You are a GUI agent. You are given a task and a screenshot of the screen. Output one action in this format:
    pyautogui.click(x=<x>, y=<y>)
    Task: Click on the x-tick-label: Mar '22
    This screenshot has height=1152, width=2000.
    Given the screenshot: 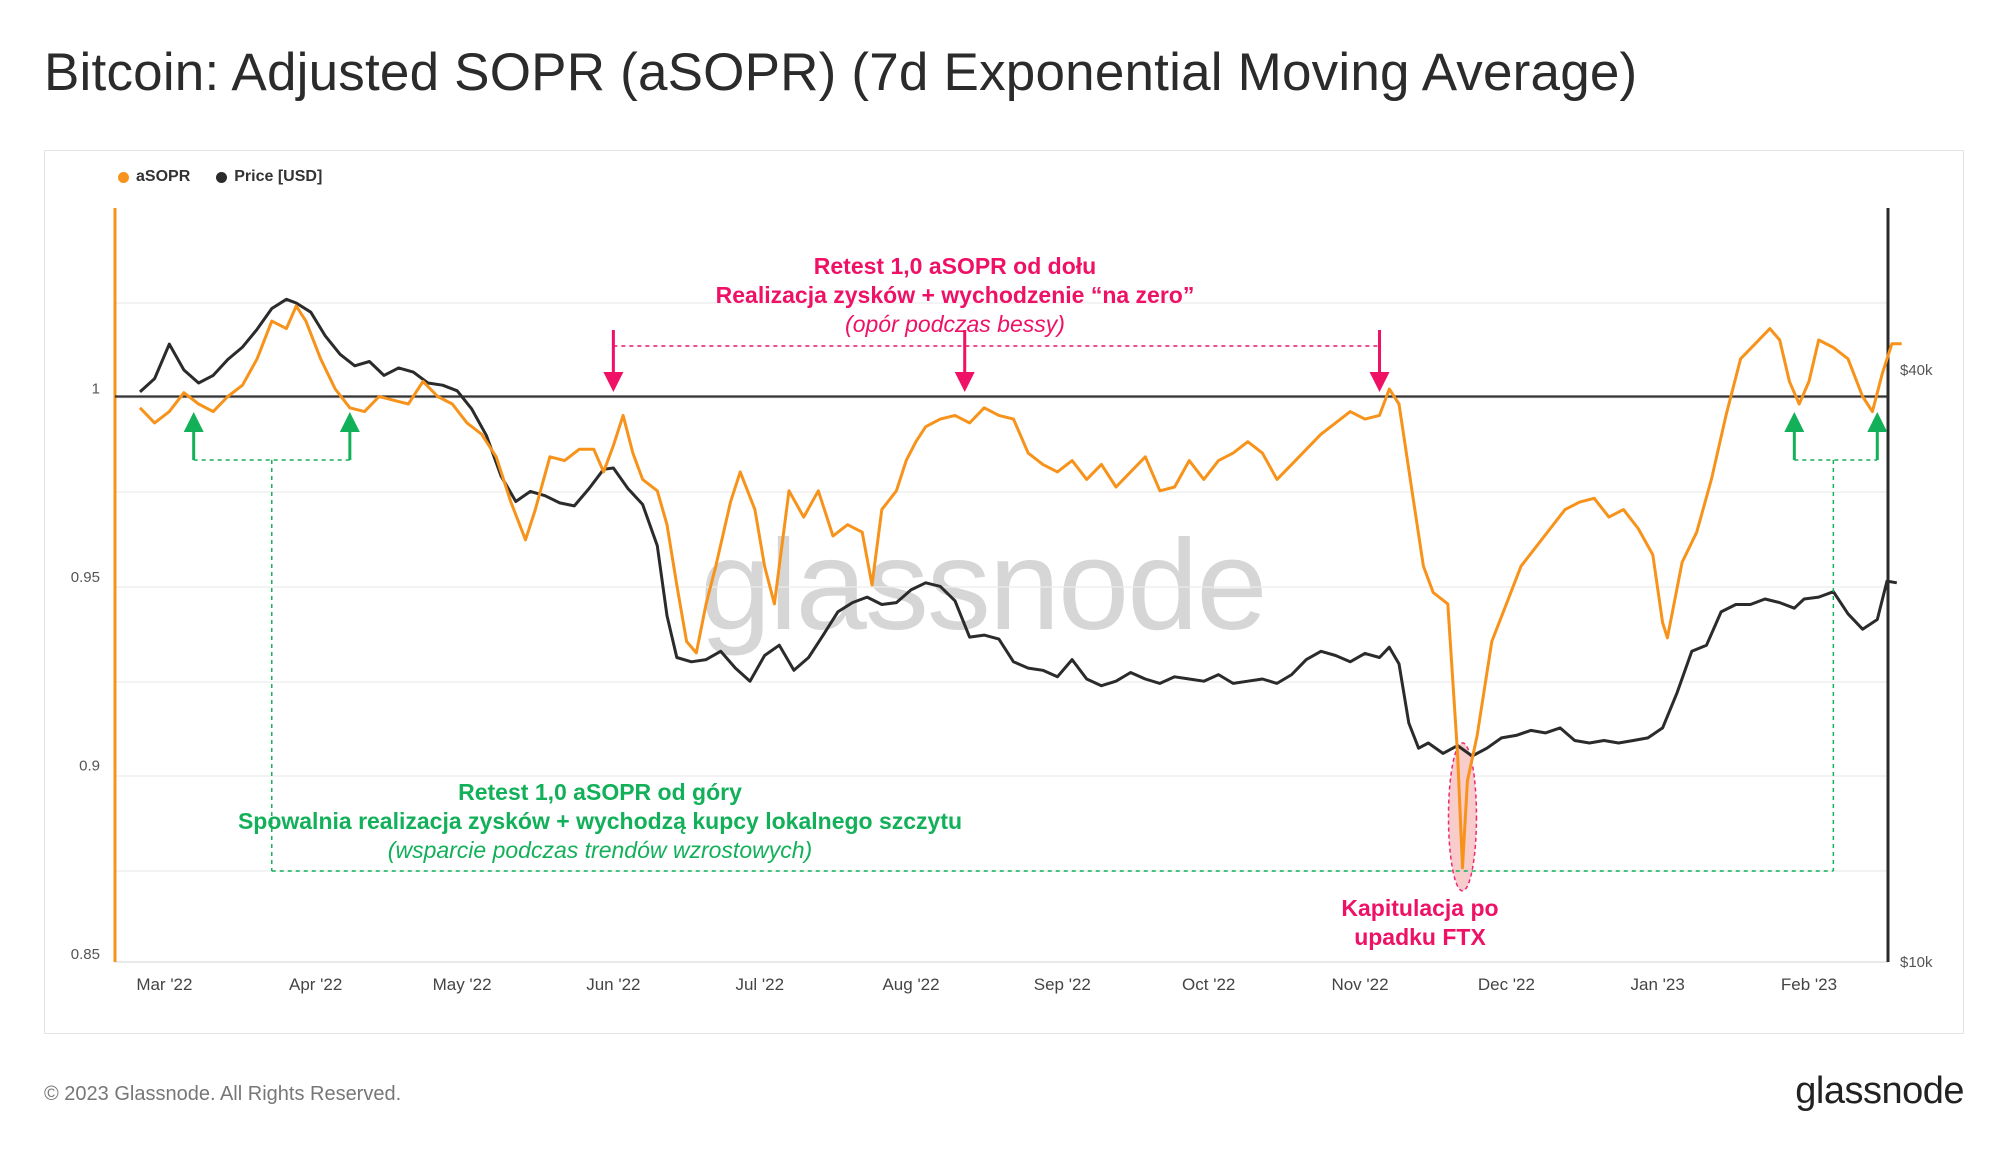 What is the action you would take?
    pyautogui.click(x=164, y=984)
    